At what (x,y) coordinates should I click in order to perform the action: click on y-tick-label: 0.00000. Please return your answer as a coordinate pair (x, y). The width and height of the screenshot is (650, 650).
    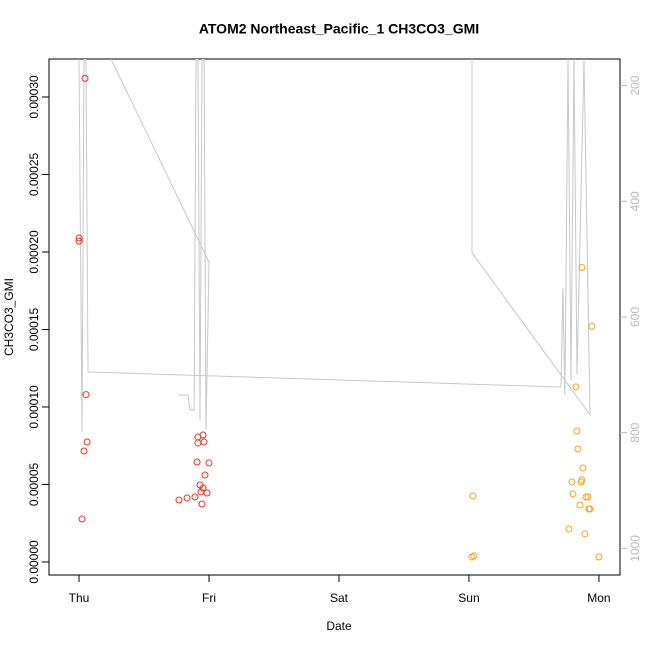
    Looking at the image, I should click on (34, 562).